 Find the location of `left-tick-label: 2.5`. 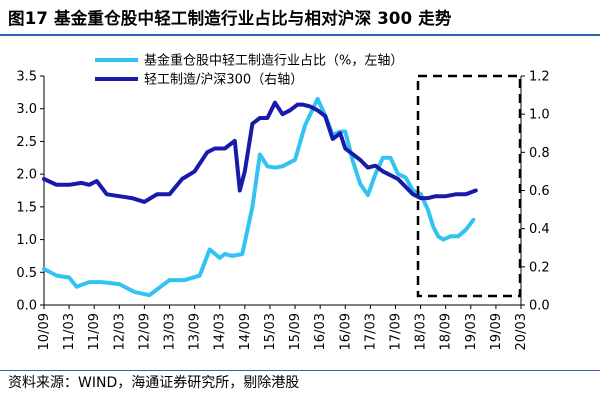

left-tick-label: 2.5 is located at coordinates (26, 142).